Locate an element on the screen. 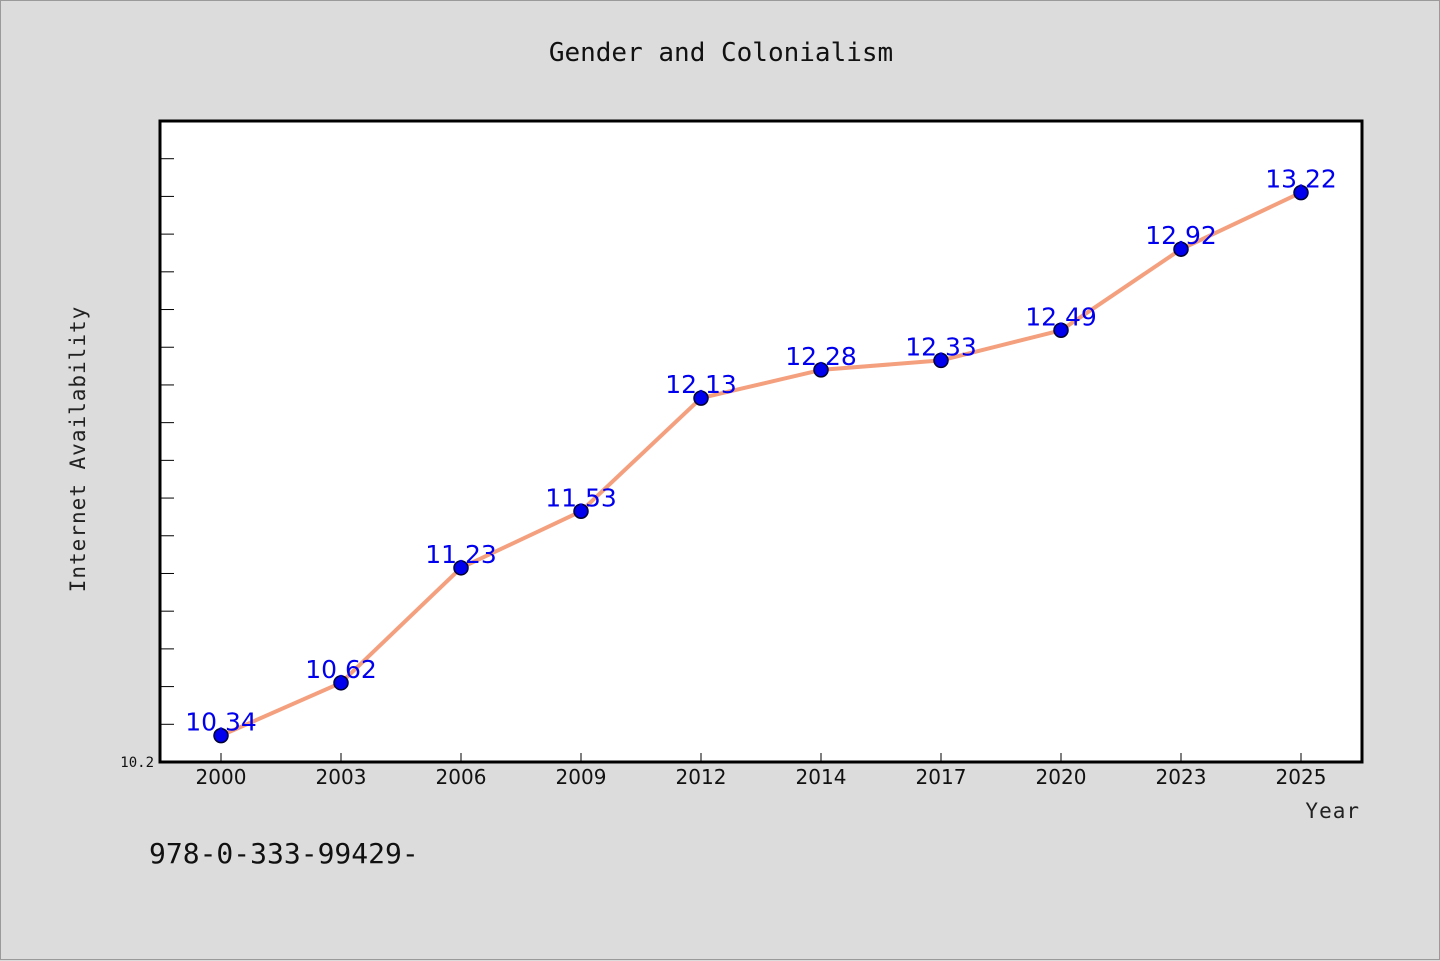  x-tick-label: 2009 is located at coordinates (581, 777).